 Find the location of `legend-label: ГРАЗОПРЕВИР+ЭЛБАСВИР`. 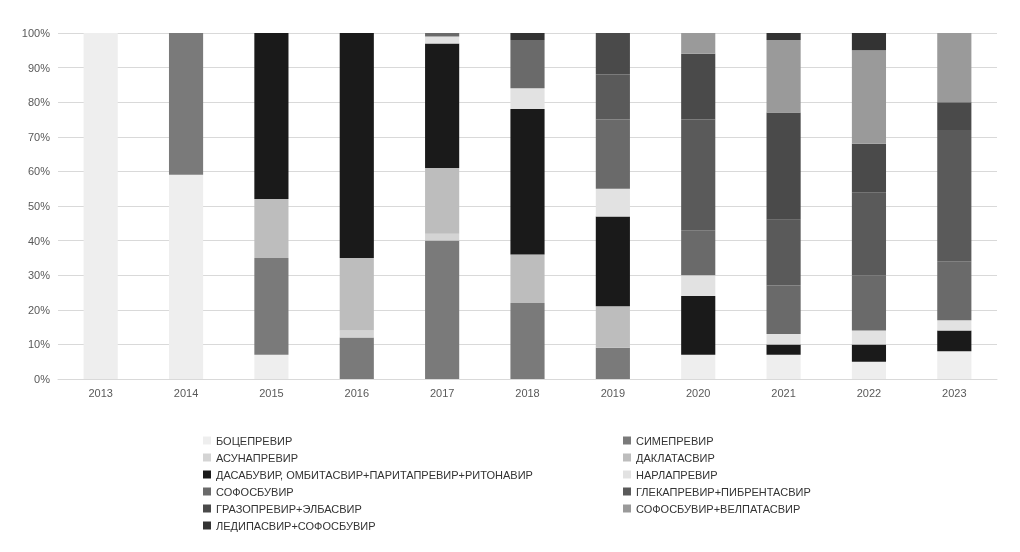

legend-label: ГРАЗОПРЕВИР+ЭЛБАСВИР is located at coordinates (289, 508).